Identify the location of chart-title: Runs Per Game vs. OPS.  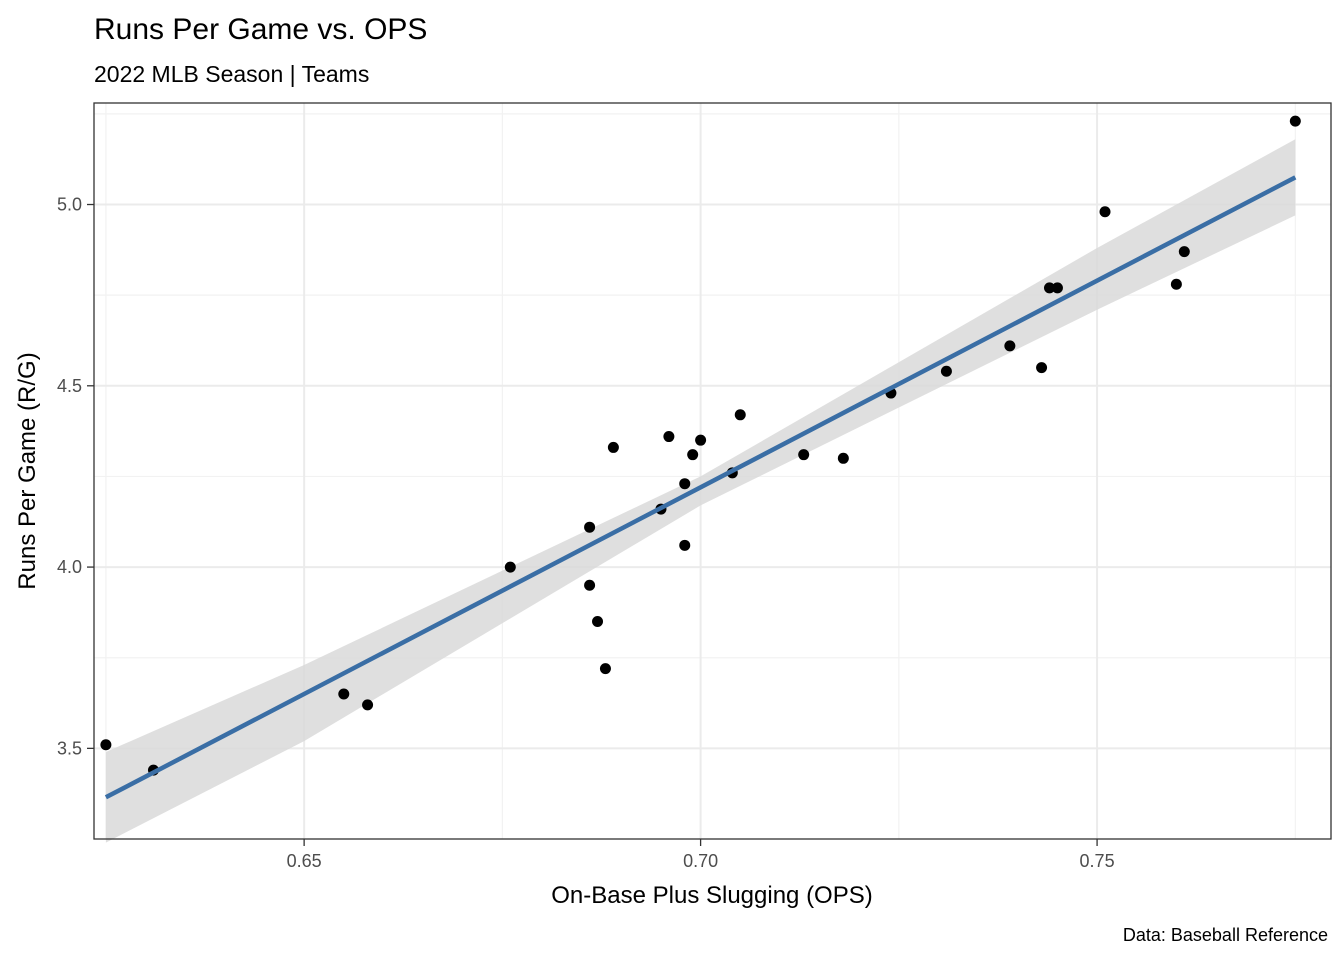
(260, 29).